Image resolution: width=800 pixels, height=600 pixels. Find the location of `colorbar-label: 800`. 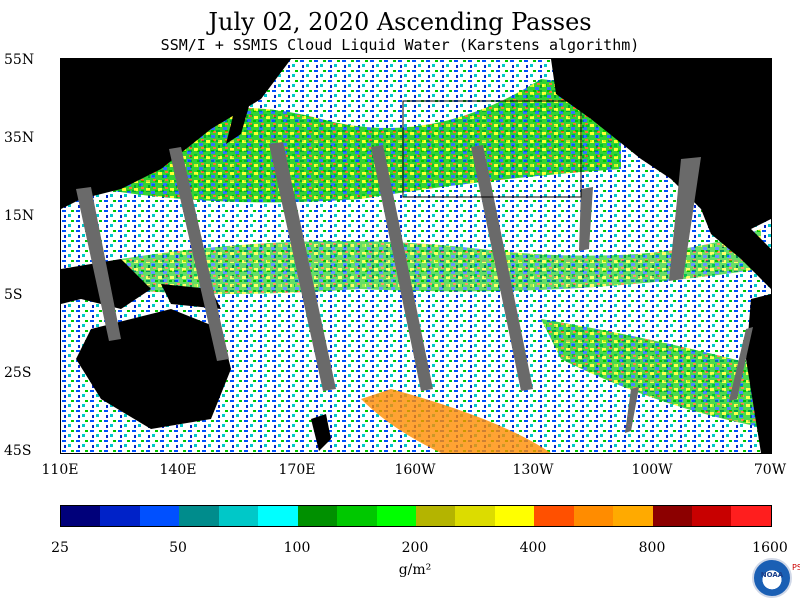

colorbar-label: 800 is located at coordinates (652, 548).